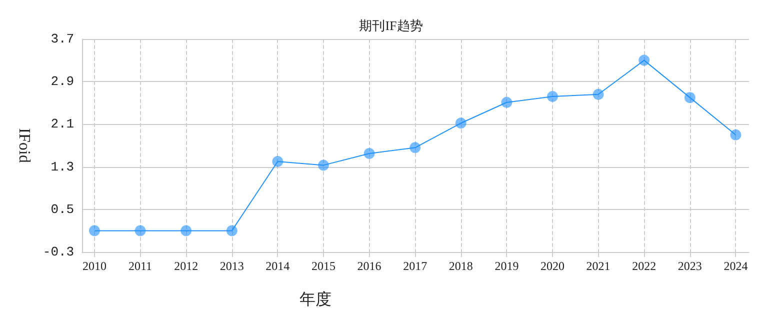 This screenshot has height=330, width=782. I want to click on x-tick-label: 2019, so click(506, 266).